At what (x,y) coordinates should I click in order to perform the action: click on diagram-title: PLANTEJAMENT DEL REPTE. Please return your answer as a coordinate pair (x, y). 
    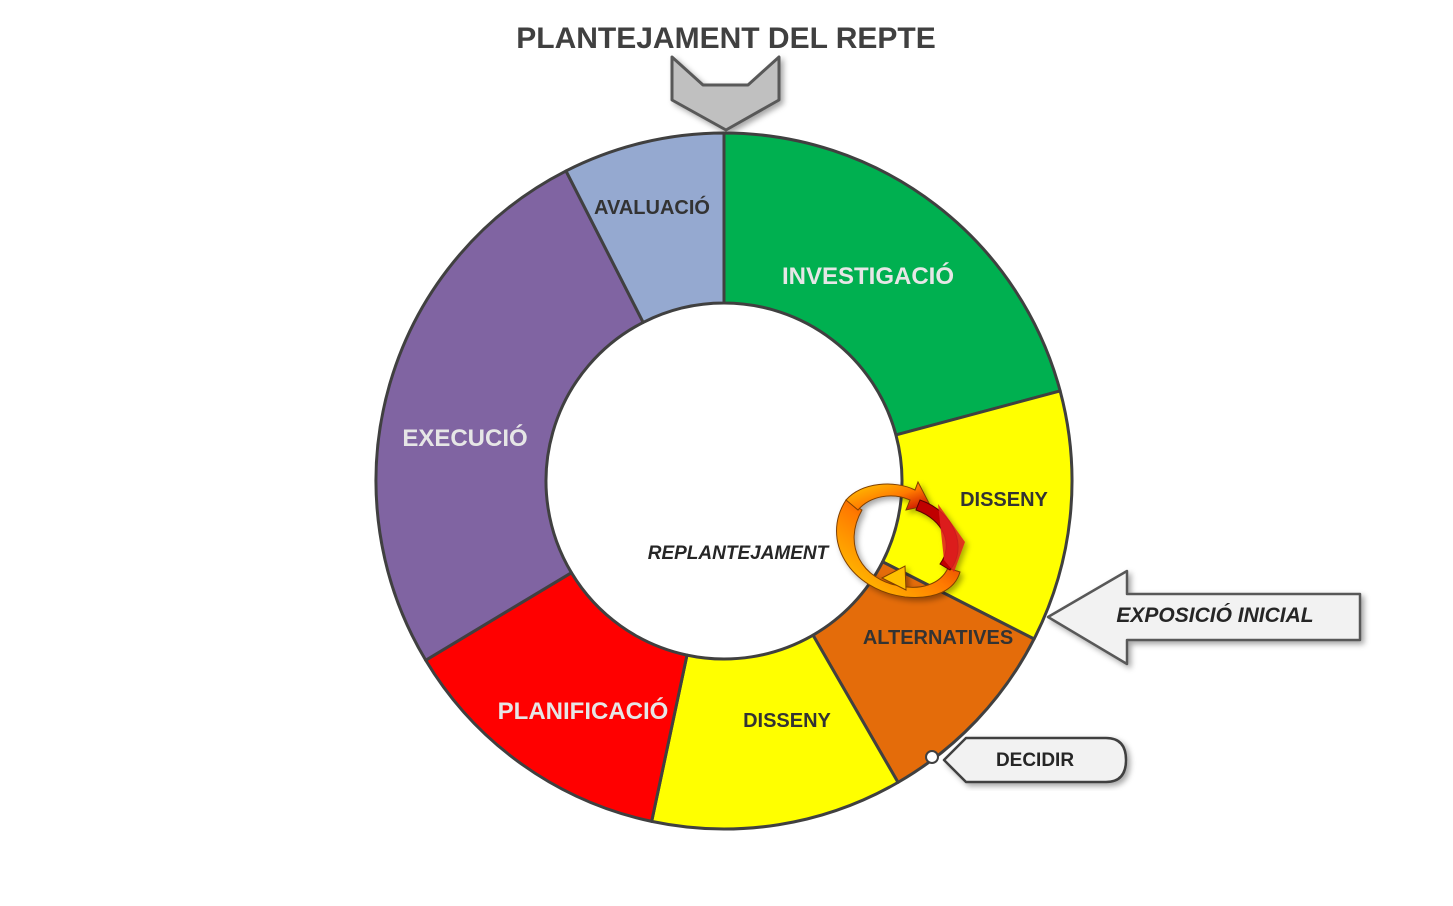
    Looking at the image, I should click on (726, 38).